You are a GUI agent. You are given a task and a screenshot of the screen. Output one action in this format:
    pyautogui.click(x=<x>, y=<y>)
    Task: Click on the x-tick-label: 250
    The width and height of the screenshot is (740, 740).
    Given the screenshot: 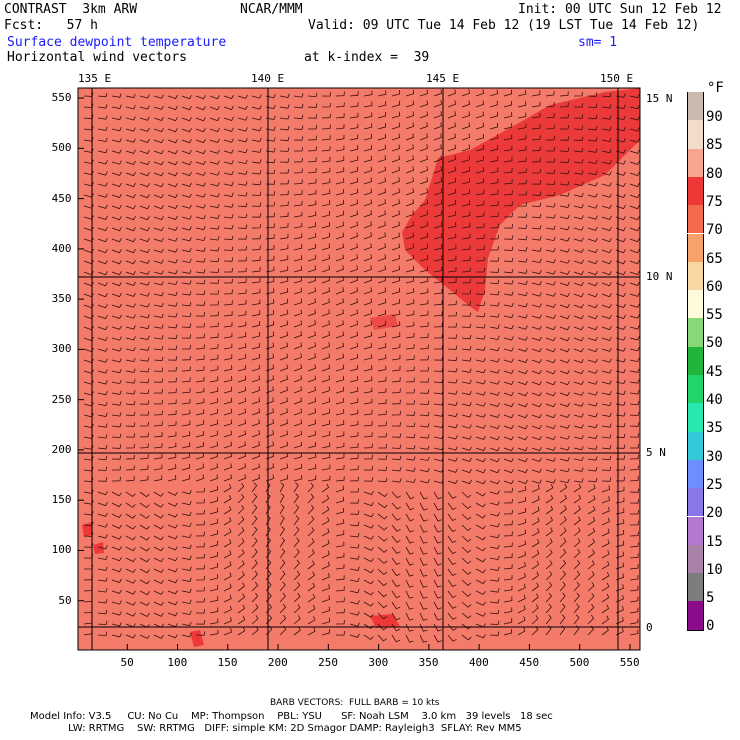 What is the action you would take?
    pyautogui.click(x=328, y=662)
    